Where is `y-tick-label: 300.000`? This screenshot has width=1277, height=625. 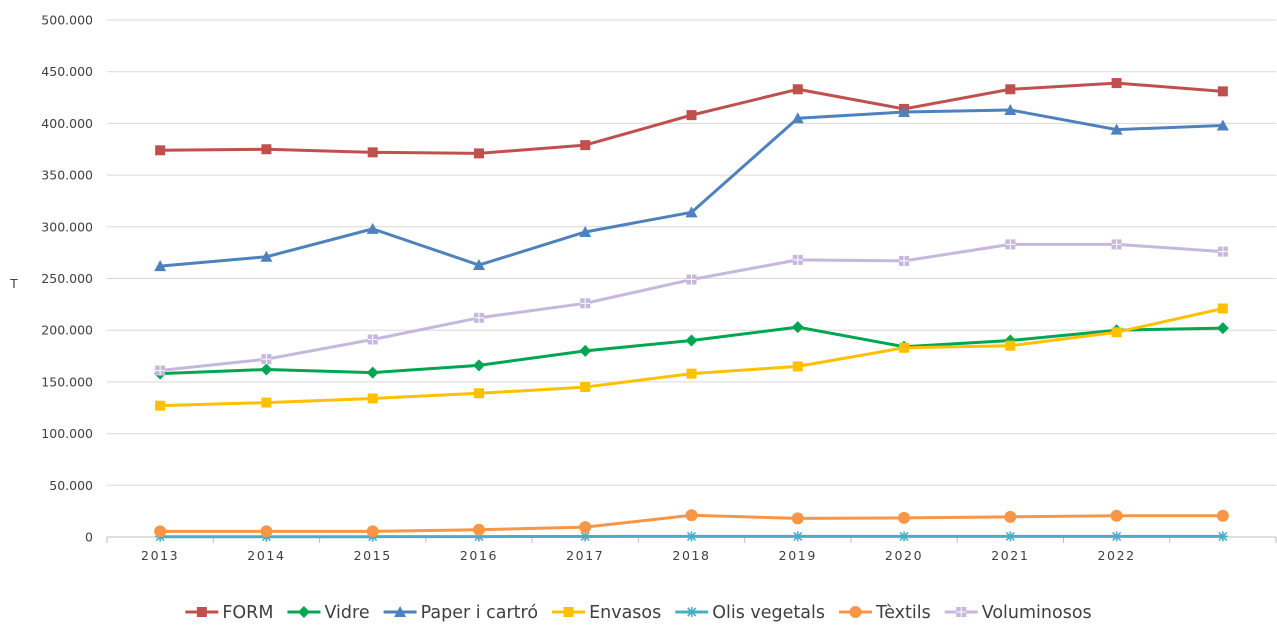
y-tick-label: 300.000 is located at coordinates (67, 226).